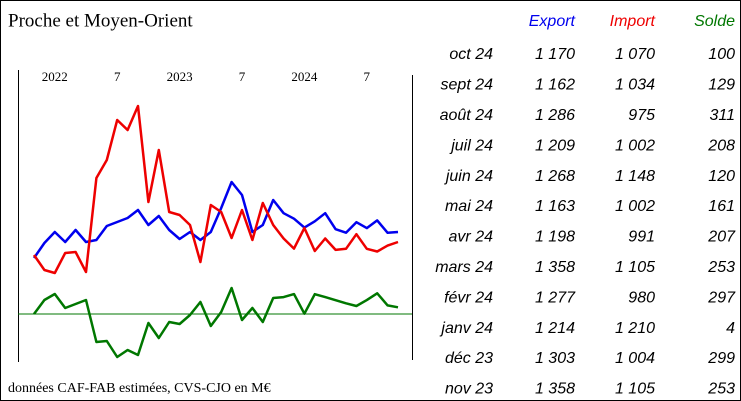 The image size is (741, 401). What do you see at coordinates (55, 76) in the screenshot?
I see `x-tick-label: 2022` at bounding box center [55, 76].